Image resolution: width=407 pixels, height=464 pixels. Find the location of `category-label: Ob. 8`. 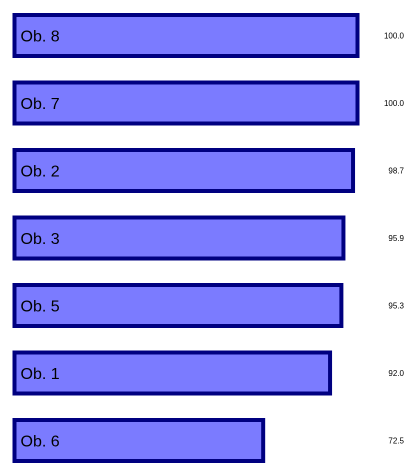

category-label: Ob. 8 is located at coordinates (40, 37).